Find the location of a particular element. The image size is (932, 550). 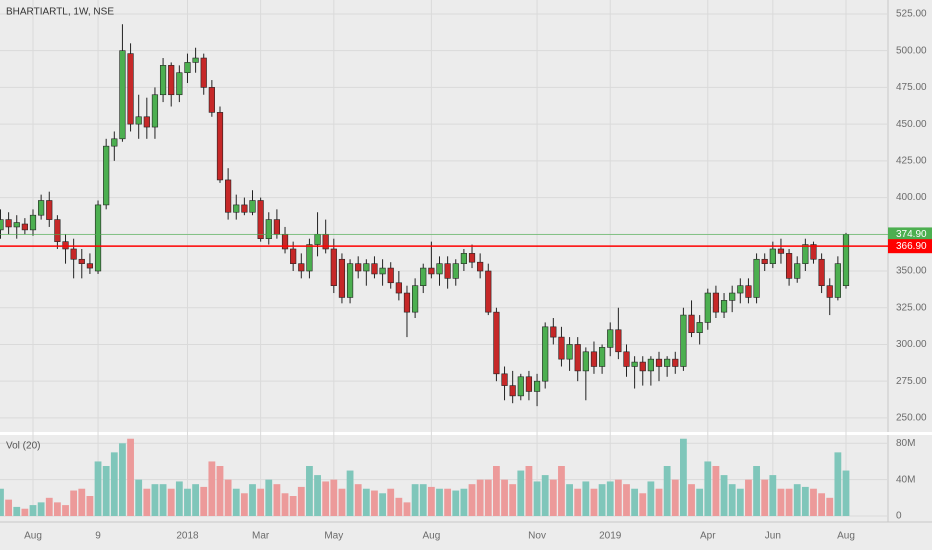

y-tick-label: 525.00 is located at coordinates (911, 14).